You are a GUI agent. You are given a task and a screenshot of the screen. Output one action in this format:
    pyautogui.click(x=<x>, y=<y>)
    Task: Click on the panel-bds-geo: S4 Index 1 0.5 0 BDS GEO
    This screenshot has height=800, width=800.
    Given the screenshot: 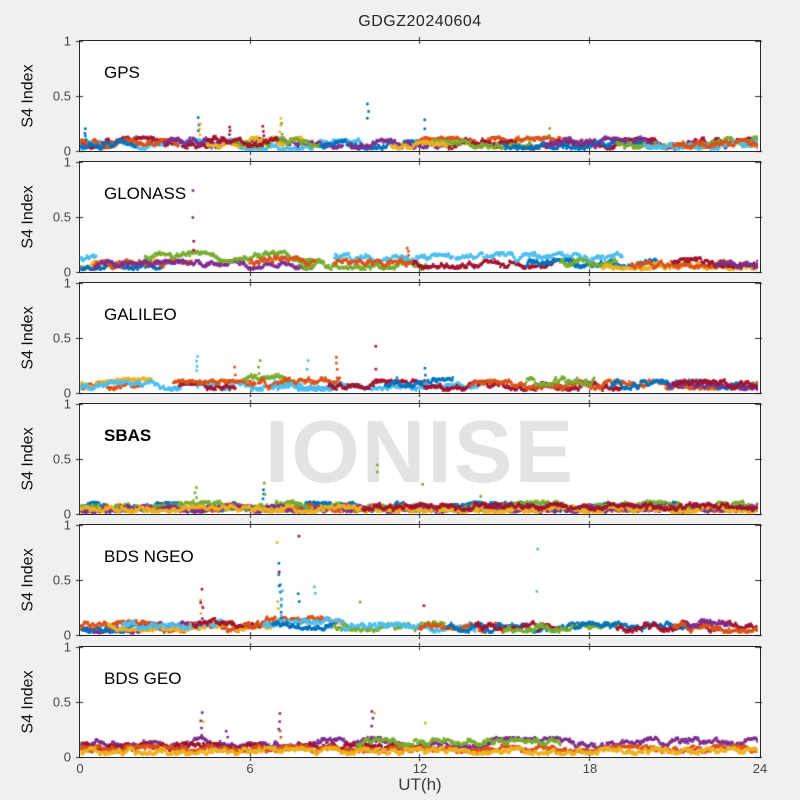 What is the action you would take?
    pyautogui.click(x=392, y=702)
    